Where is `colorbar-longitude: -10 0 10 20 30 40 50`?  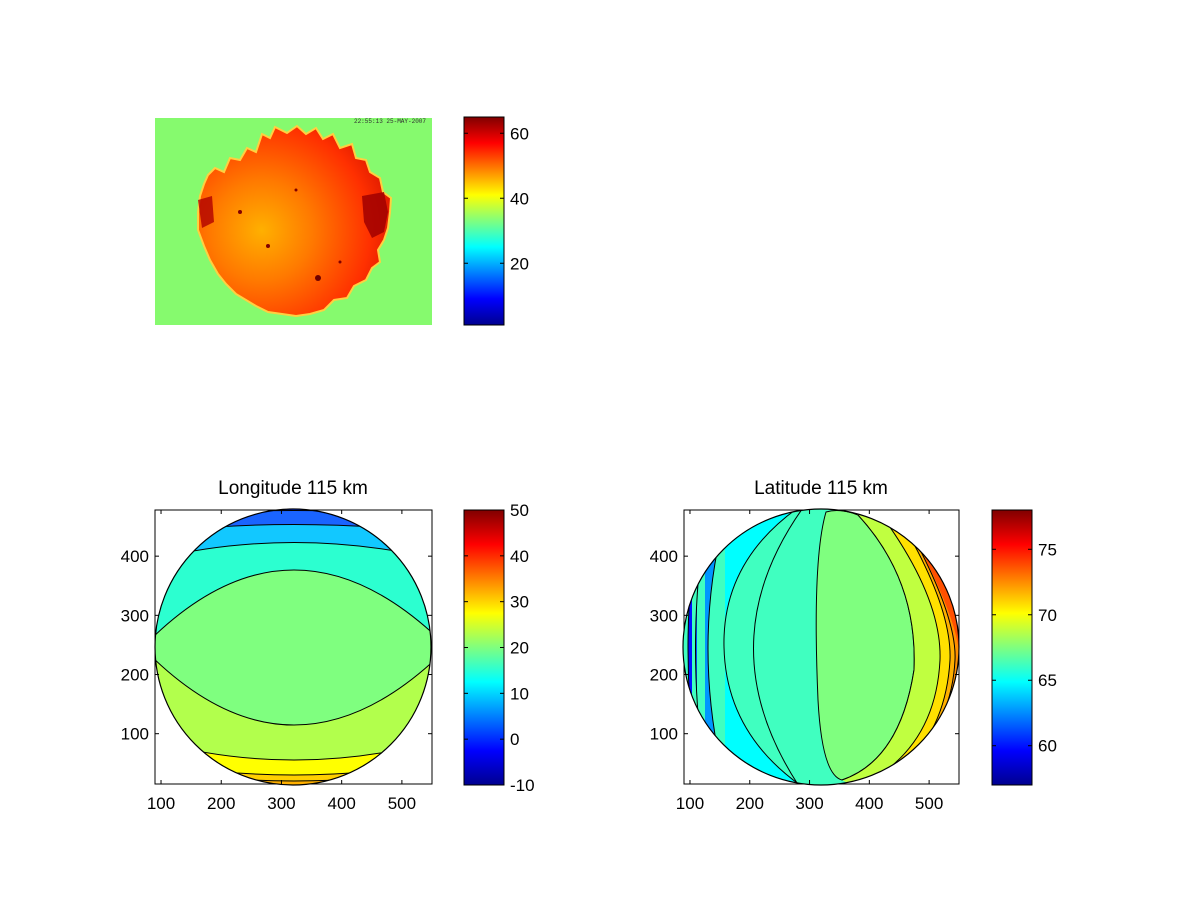 colorbar-longitude: -10 0 10 20 30 40 50 is located at coordinates (499, 648).